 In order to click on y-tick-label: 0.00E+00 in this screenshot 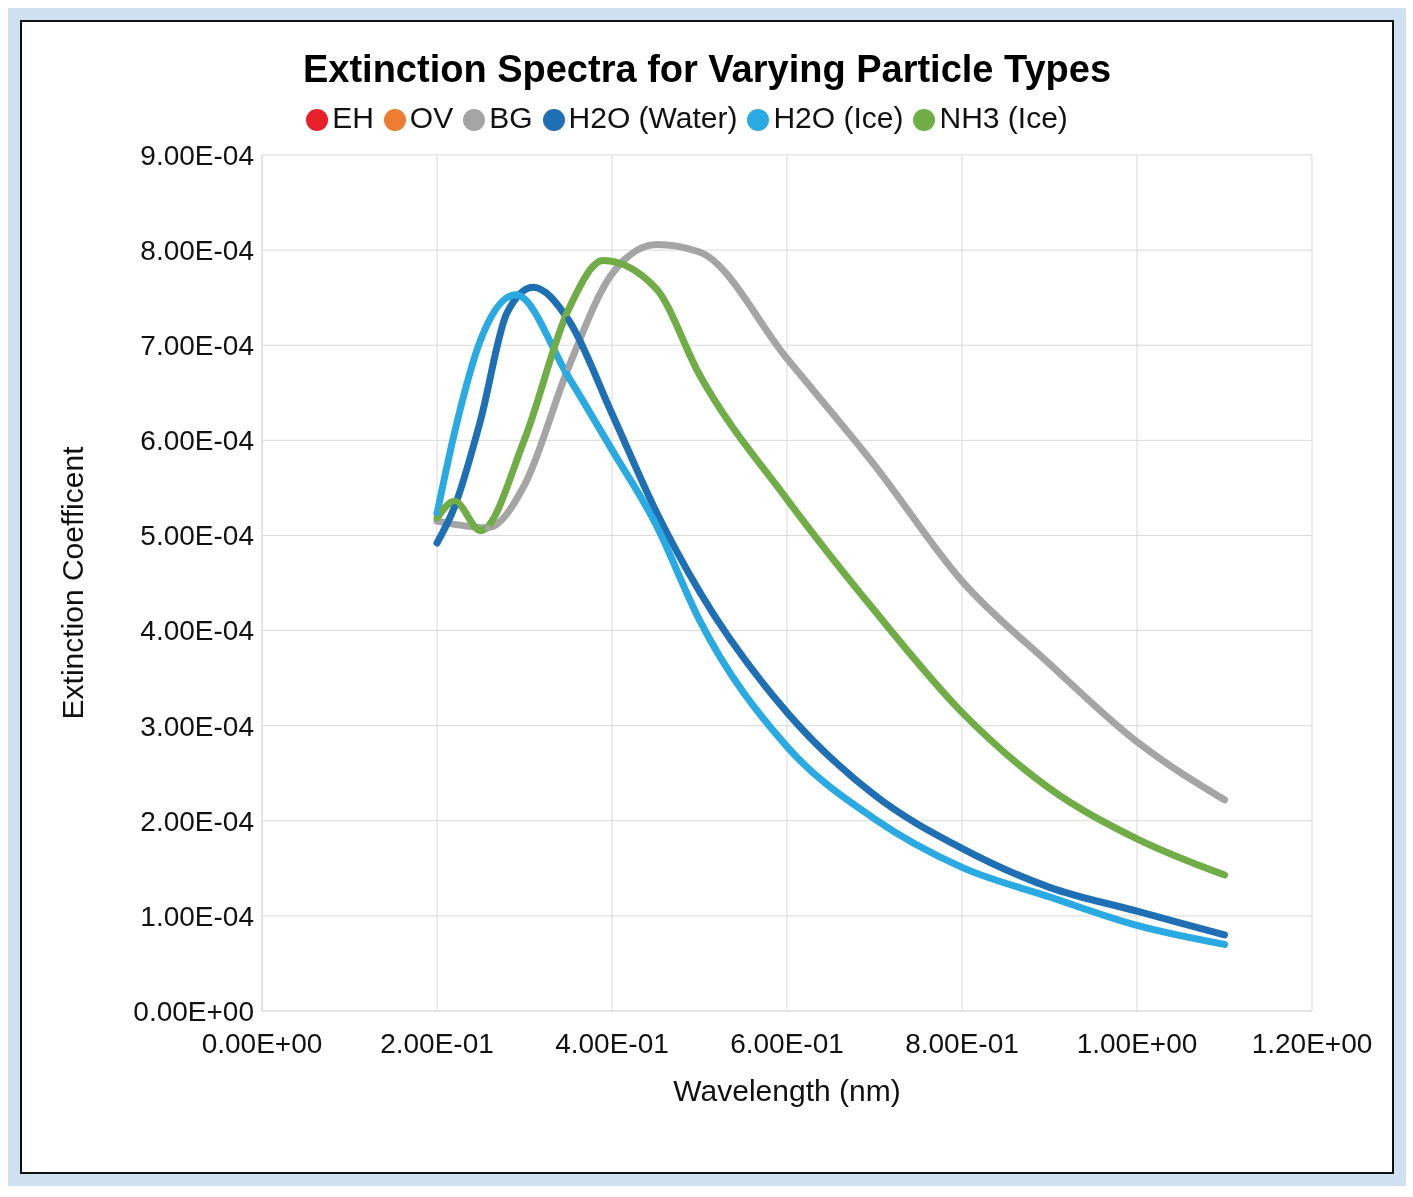, I will do `click(193, 1011)`.